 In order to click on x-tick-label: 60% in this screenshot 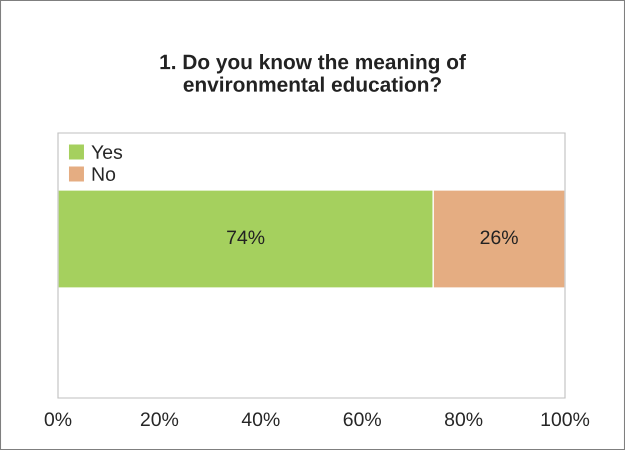, I will do `click(362, 419)`.